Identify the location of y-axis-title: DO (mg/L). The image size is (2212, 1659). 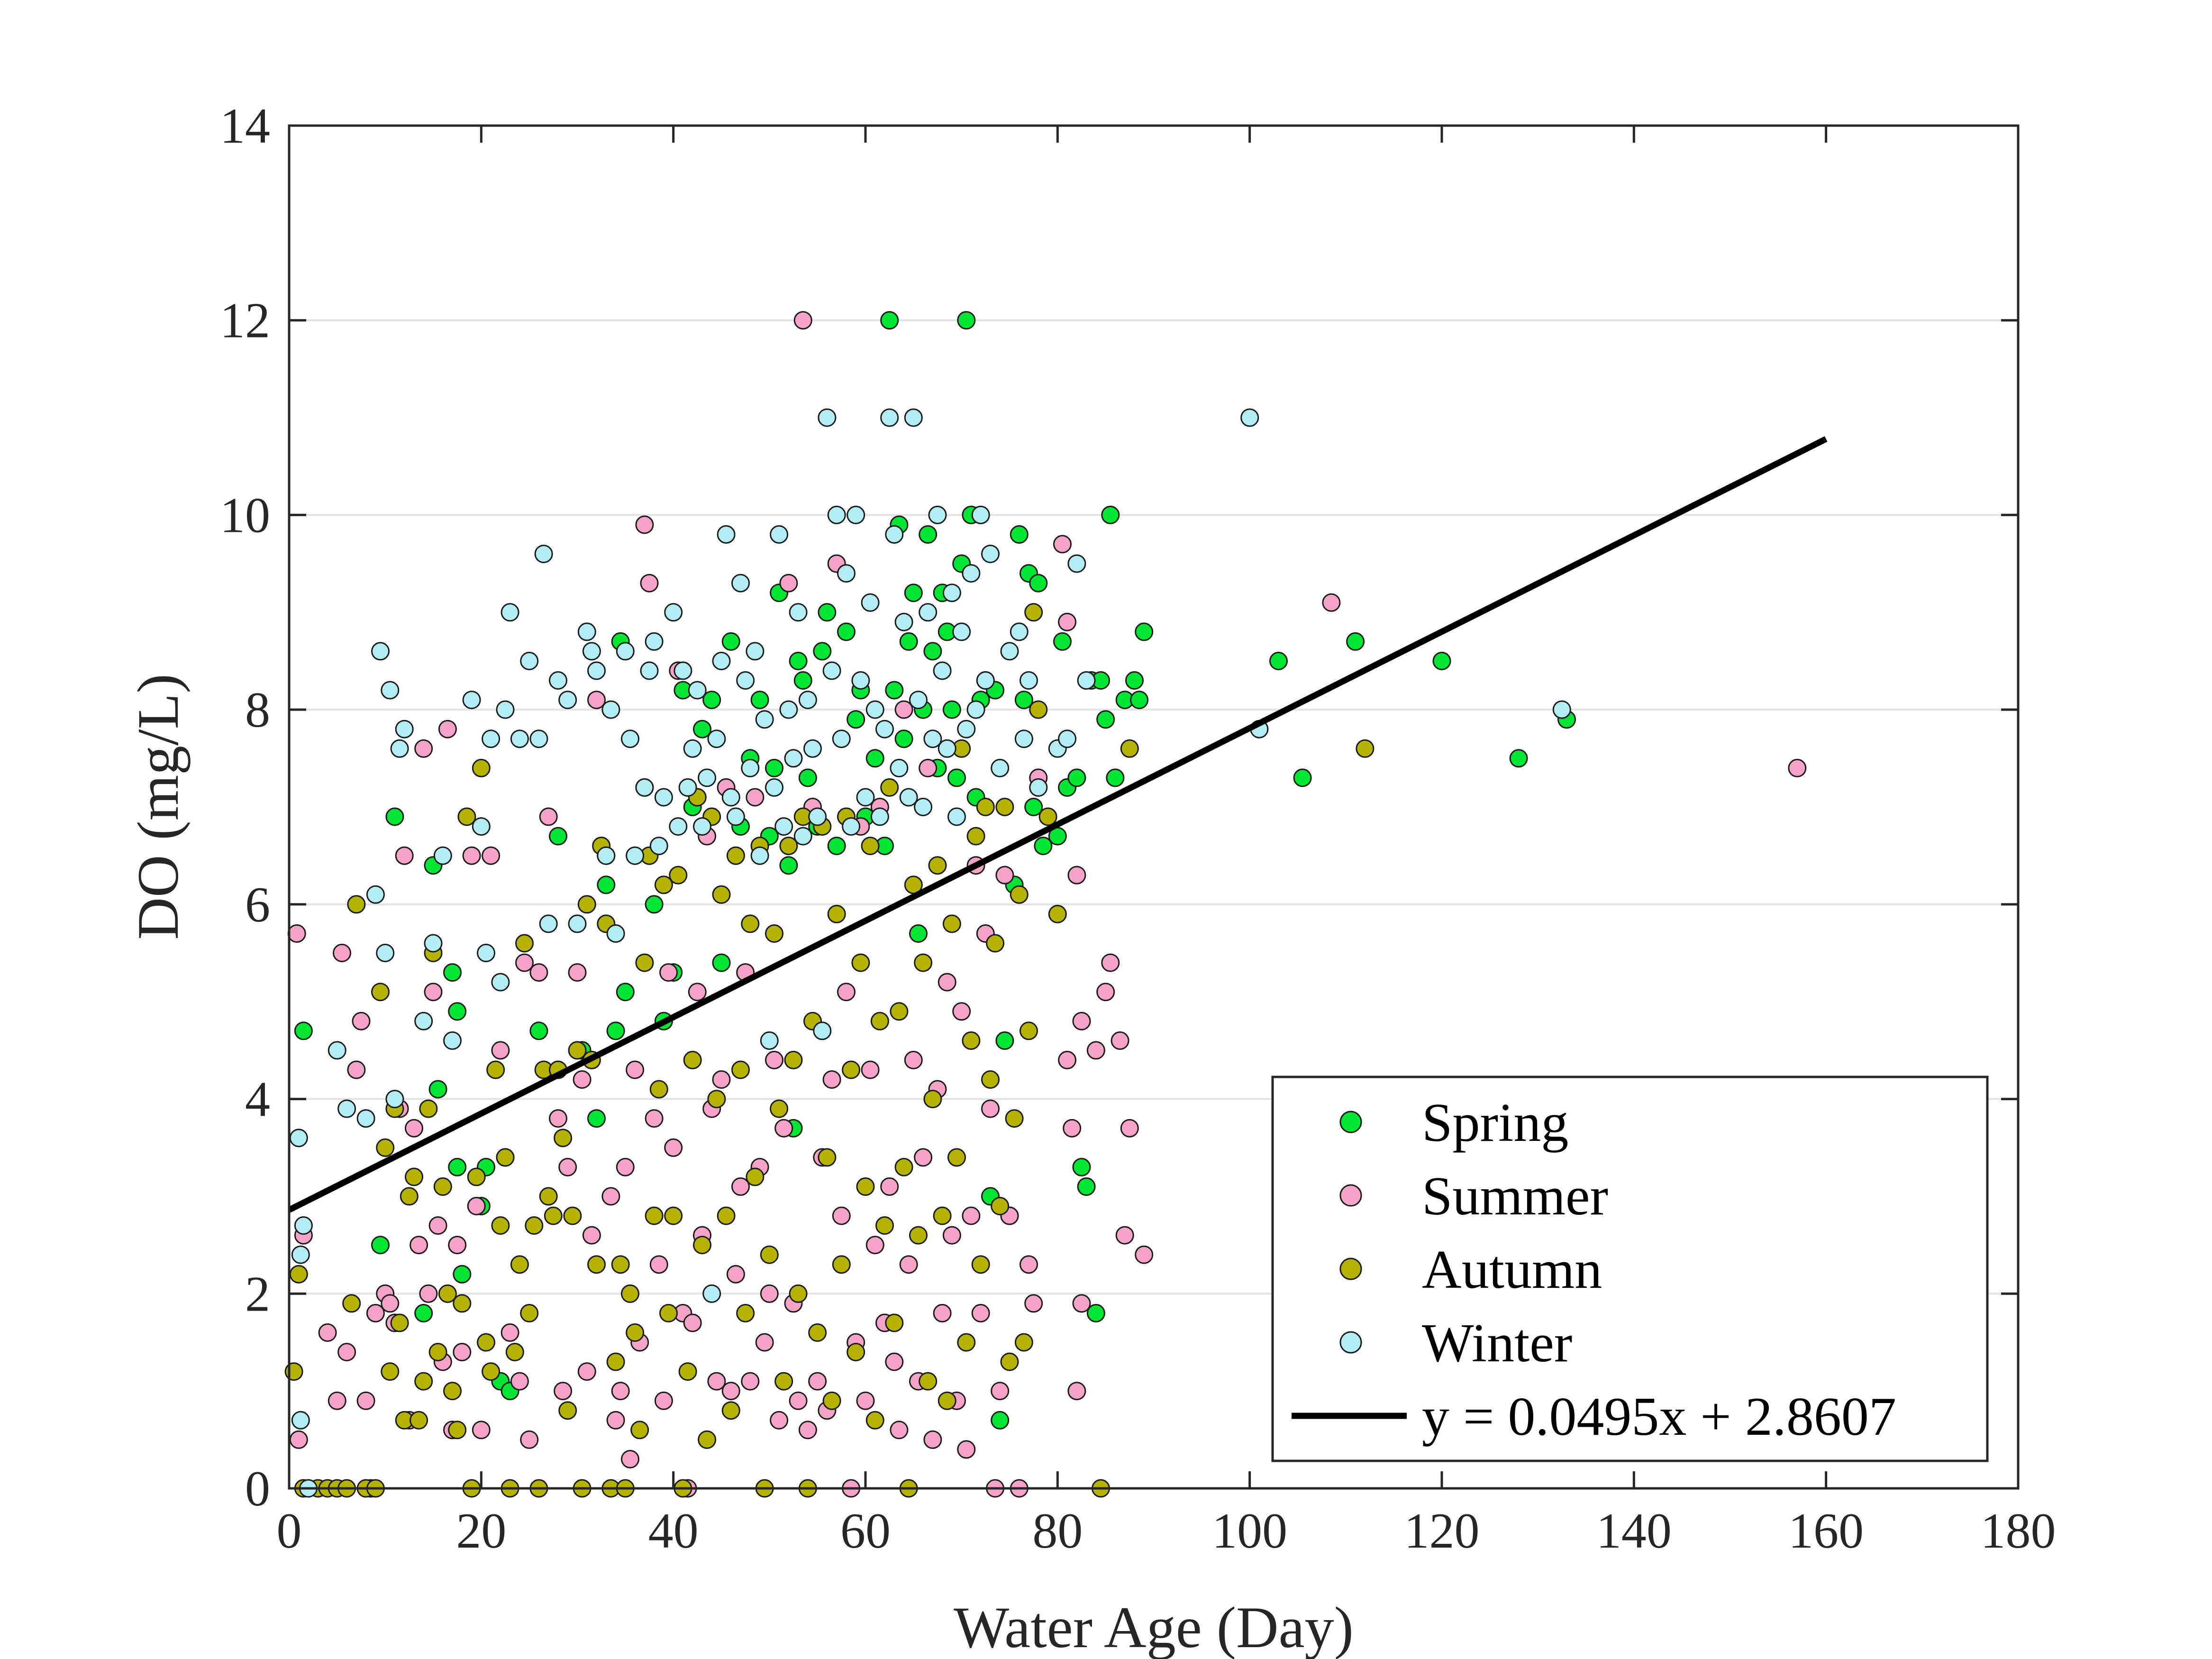
(158, 806).